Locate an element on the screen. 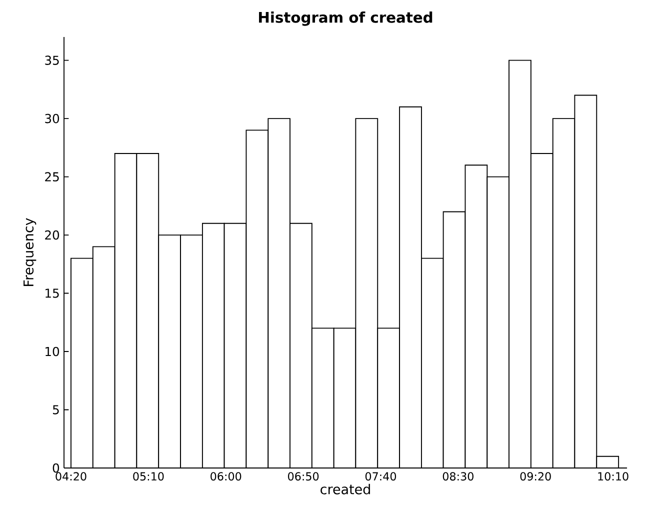 The image size is (646, 525). y-tick-label: 15 is located at coordinates (52, 293).